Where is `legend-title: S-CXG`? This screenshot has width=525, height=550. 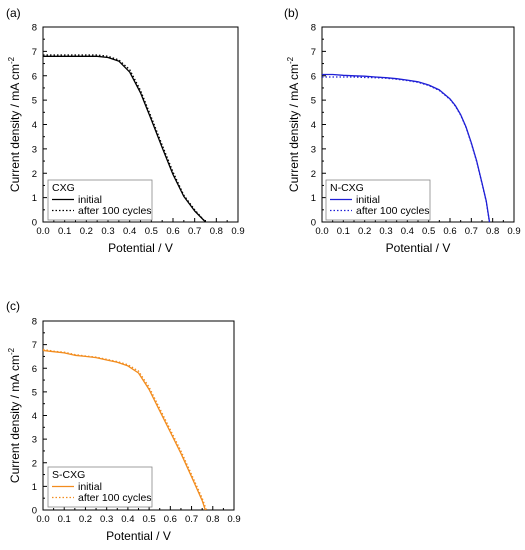
legend-title: S-CXG is located at coordinates (68, 475).